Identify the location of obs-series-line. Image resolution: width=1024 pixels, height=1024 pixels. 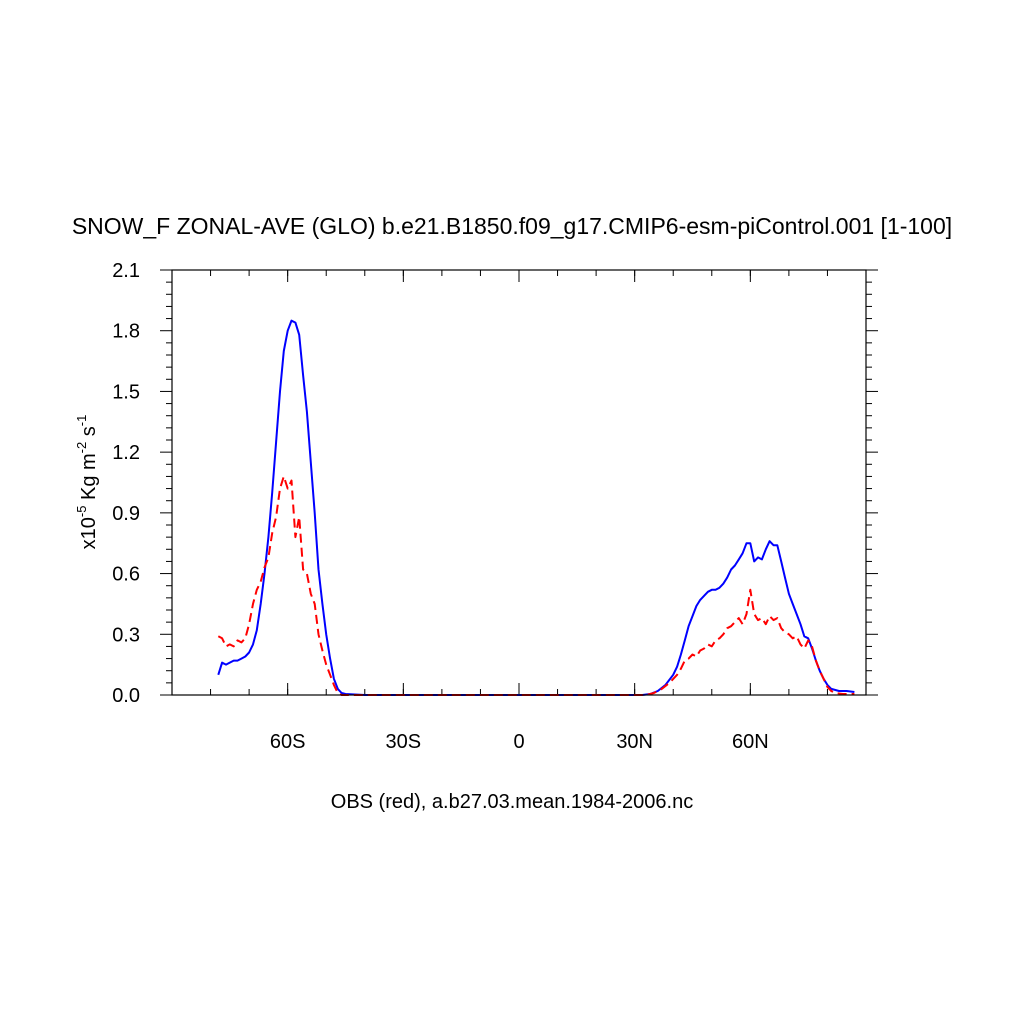
(536, 585).